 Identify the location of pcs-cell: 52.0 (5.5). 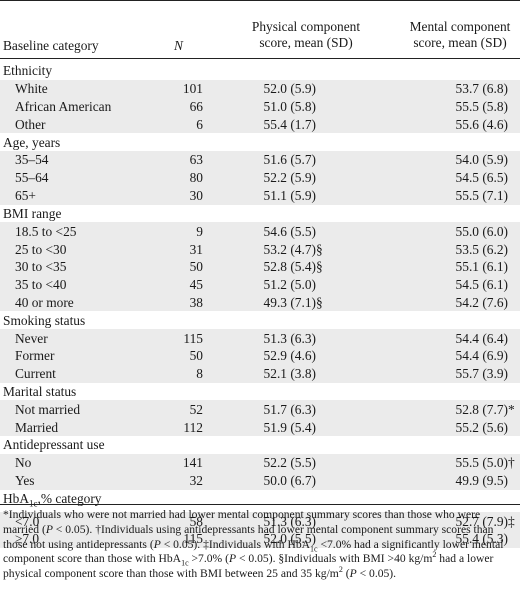
(265, 538).